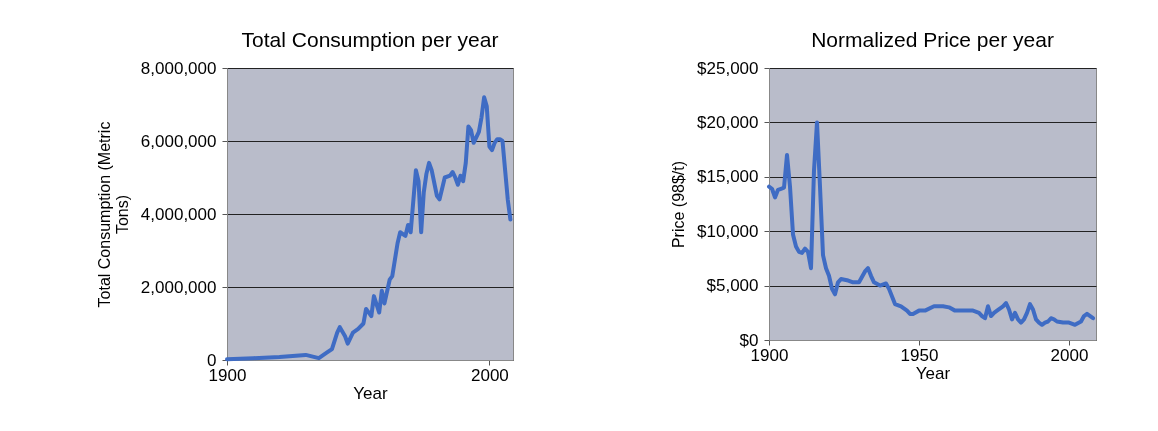 The width and height of the screenshot is (1158, 431). I want to click on y-tick-label: 6,000,000, so click(178, 141).